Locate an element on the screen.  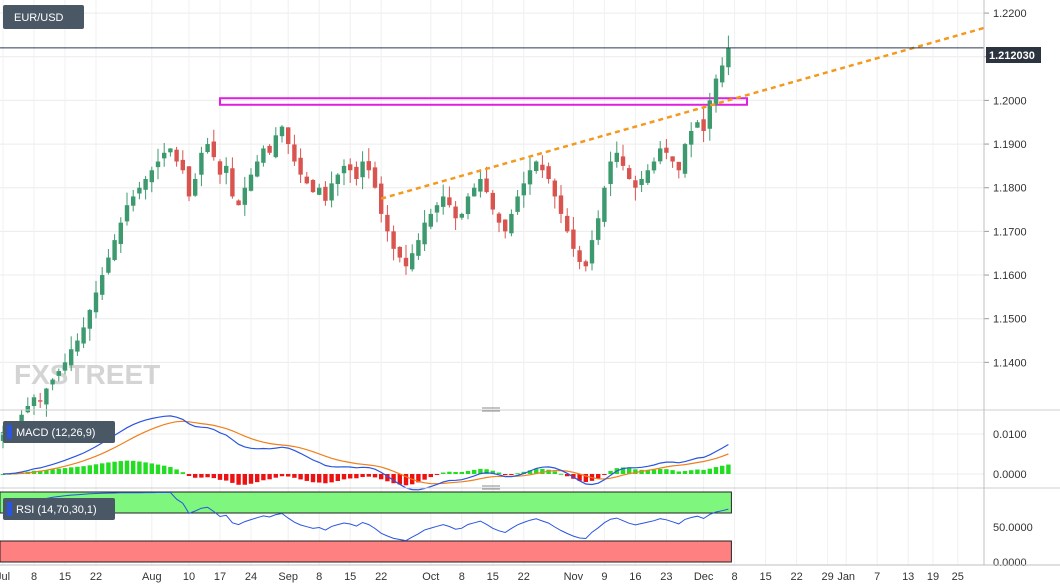
rsi-color-swatch is located at coordinates (9, 509).